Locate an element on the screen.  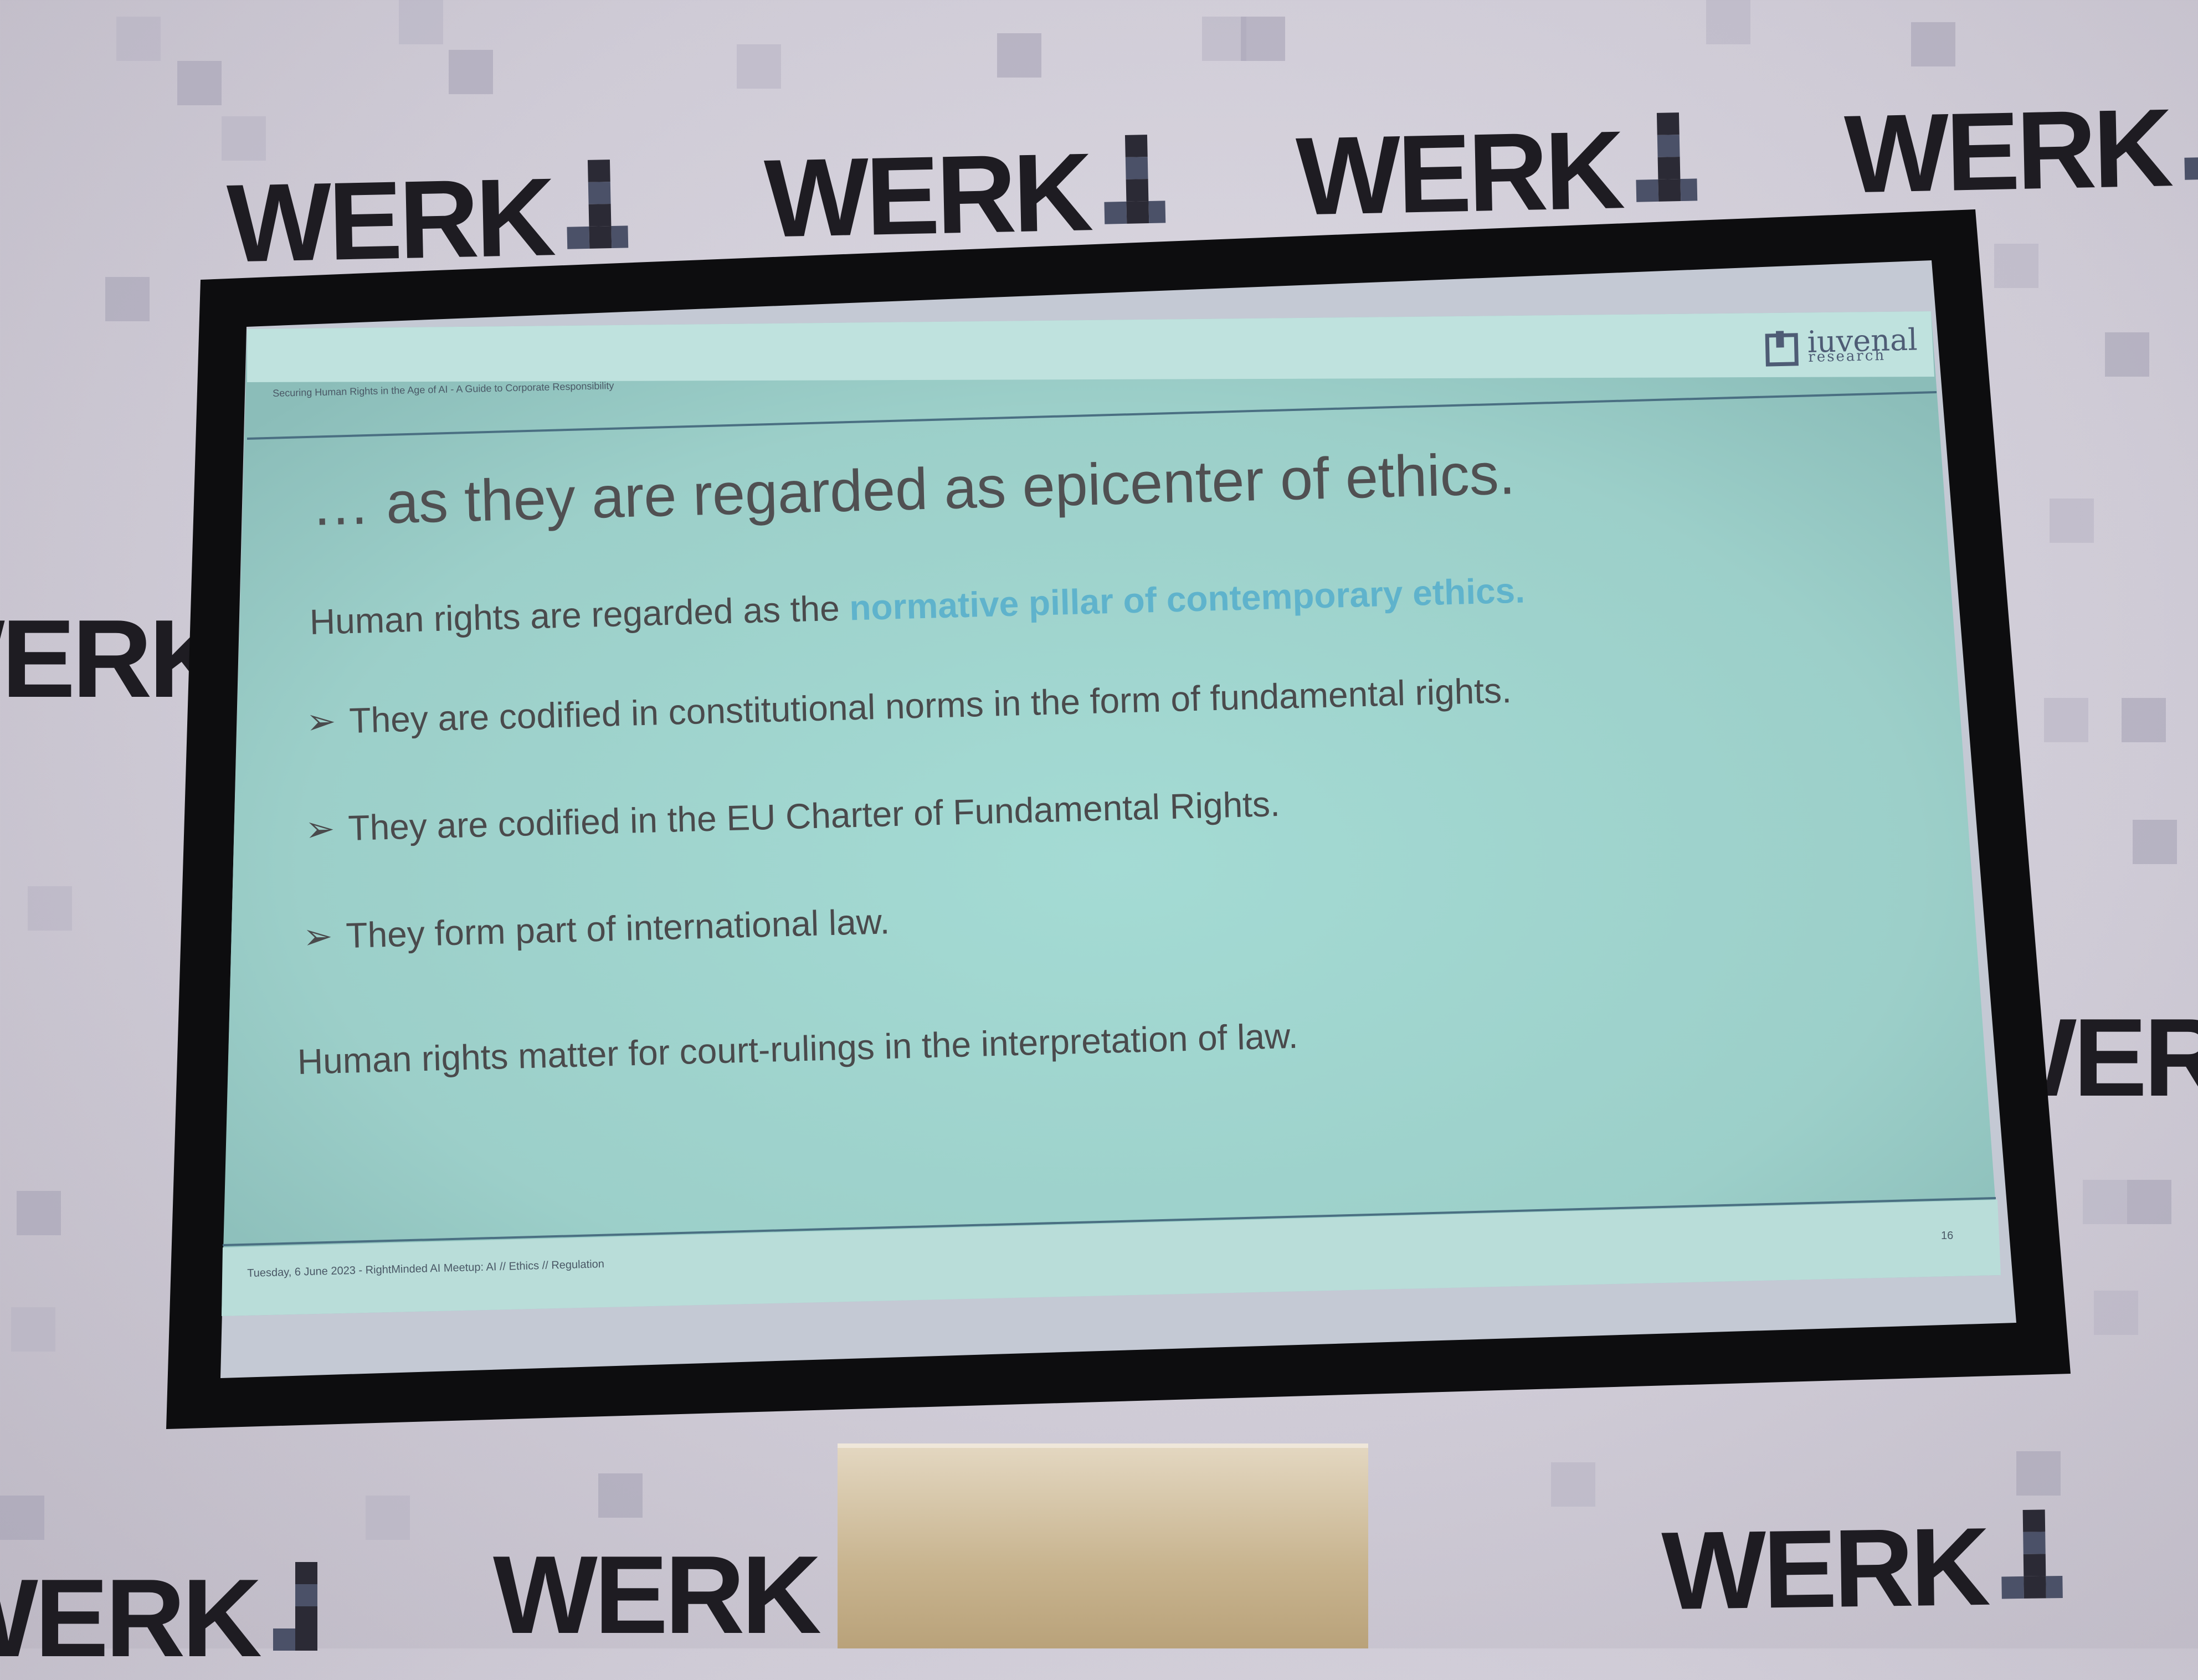
podium is located at coordinates (1103, 1545).